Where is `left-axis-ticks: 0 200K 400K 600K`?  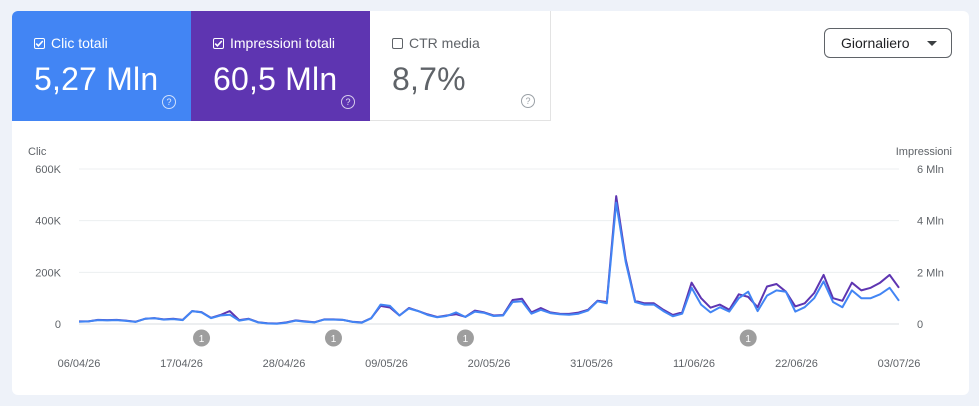 left-axis-ticks: 0 200K 400K 600K is located at coordinates (48, 247).